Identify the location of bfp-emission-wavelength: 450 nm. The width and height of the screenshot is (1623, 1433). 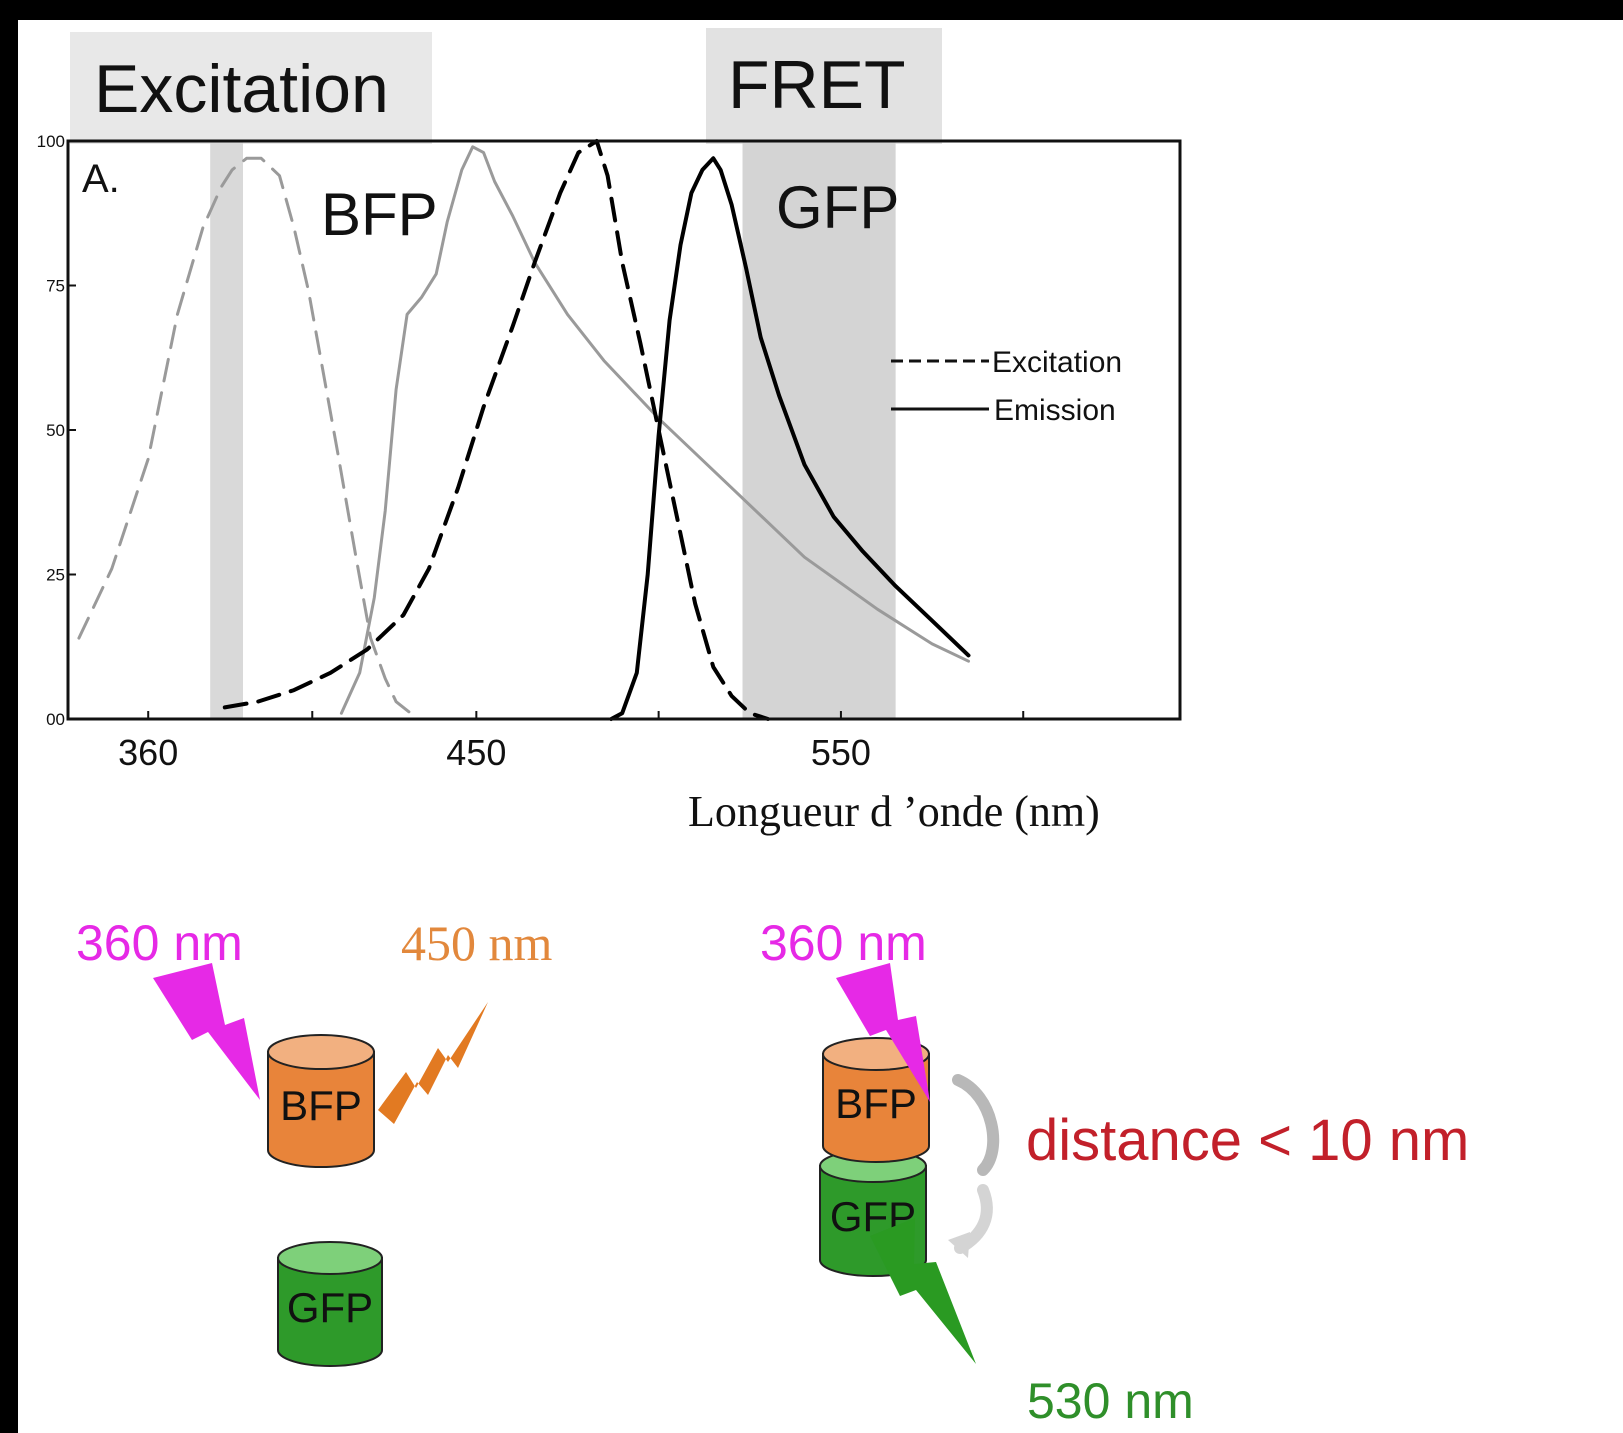
(477, 943).